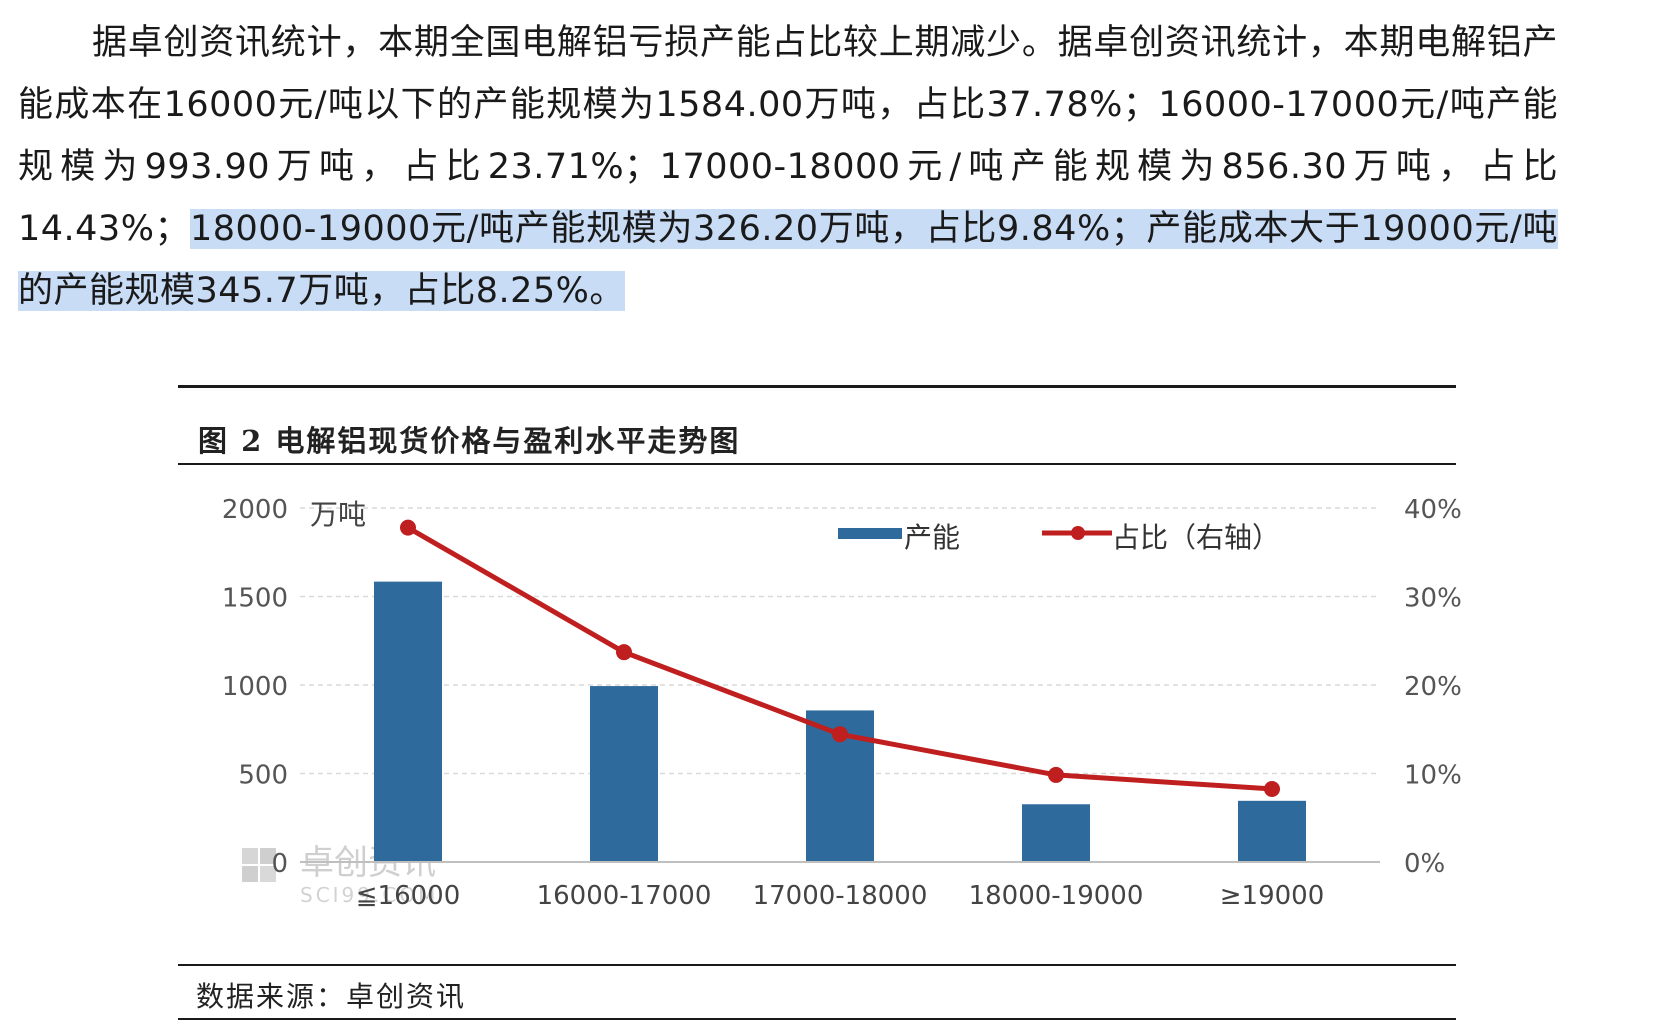 The image size is (1660, 1032). What do you see at coordinates (255, 510) in the screenshot?
I see `y-left-tick-label: 2000` at bounding box center [255, 510].